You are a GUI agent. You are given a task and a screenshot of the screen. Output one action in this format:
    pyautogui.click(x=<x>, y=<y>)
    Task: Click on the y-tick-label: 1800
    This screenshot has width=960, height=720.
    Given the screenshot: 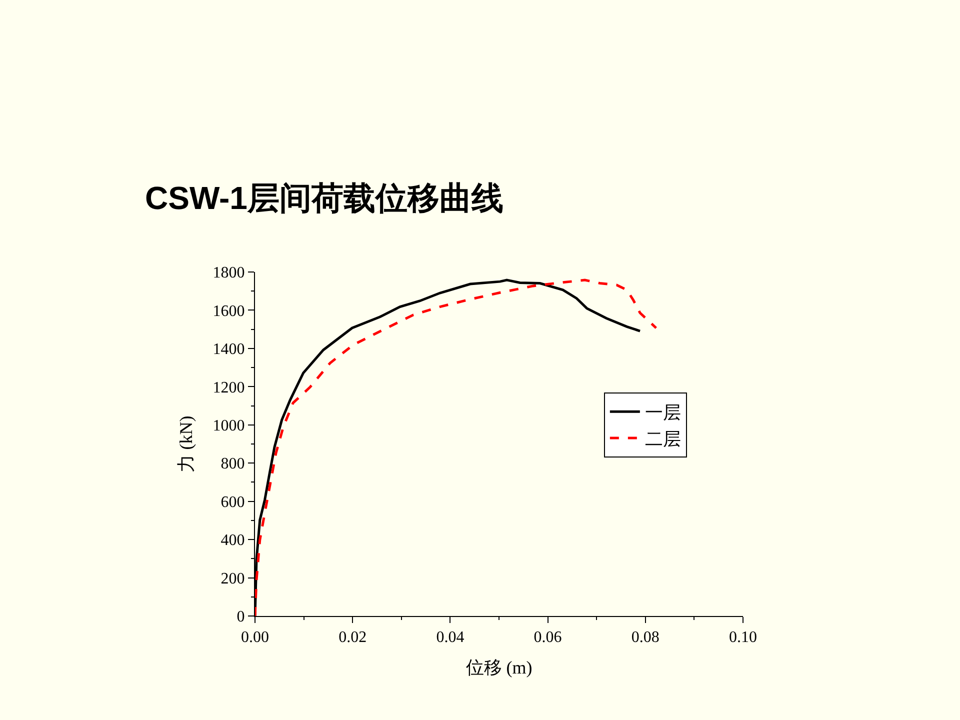 What is the action you would take?
    pyautogui.click(x=228, y=273)
    